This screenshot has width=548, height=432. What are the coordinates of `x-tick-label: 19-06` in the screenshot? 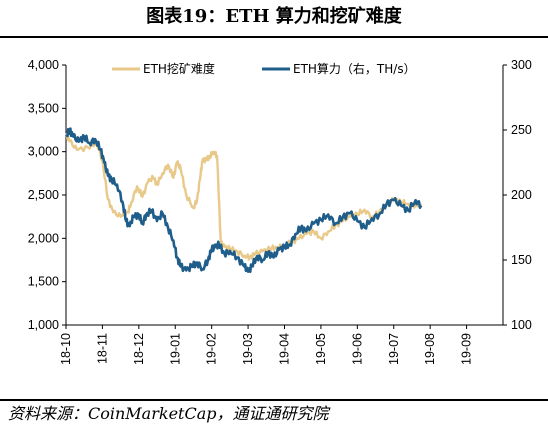 It's located at (357, 349).